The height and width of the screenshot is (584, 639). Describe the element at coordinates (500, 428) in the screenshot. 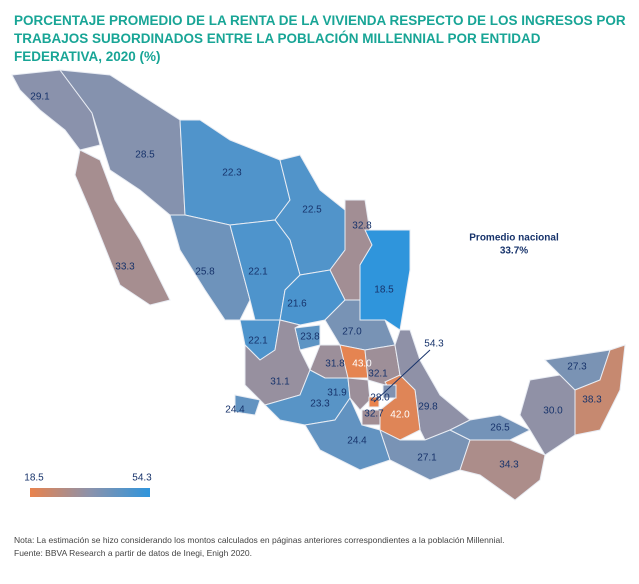

I see `value-label: 26.5` at that location.